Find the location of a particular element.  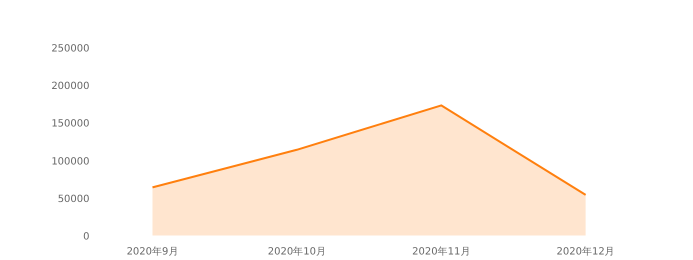

y-tick-label: 250000 is located at coordinates (70, 49).